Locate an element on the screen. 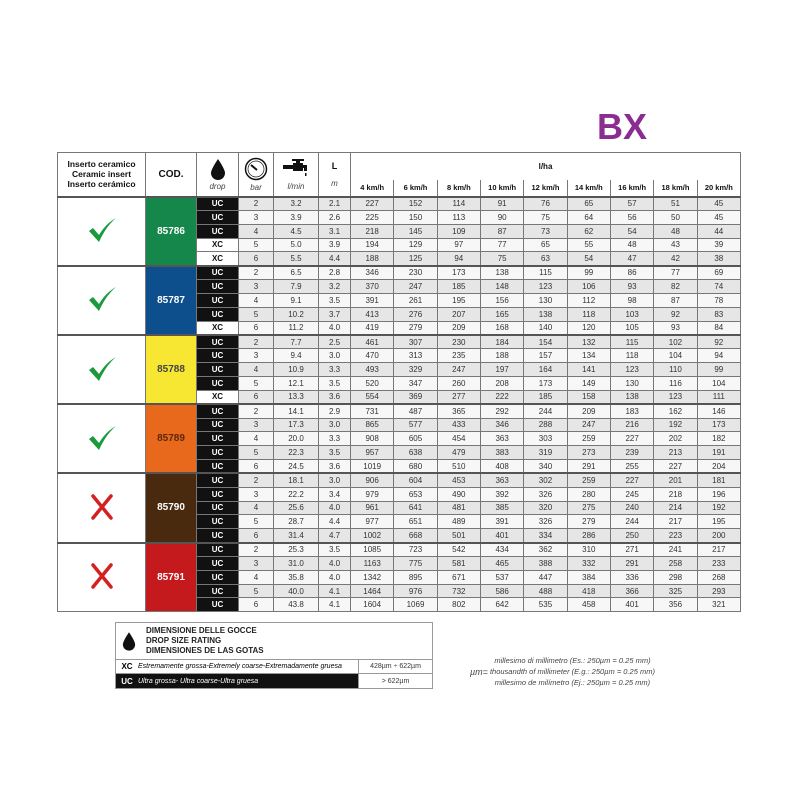  rate-cell: 225 is located at coordinates (372, 217).